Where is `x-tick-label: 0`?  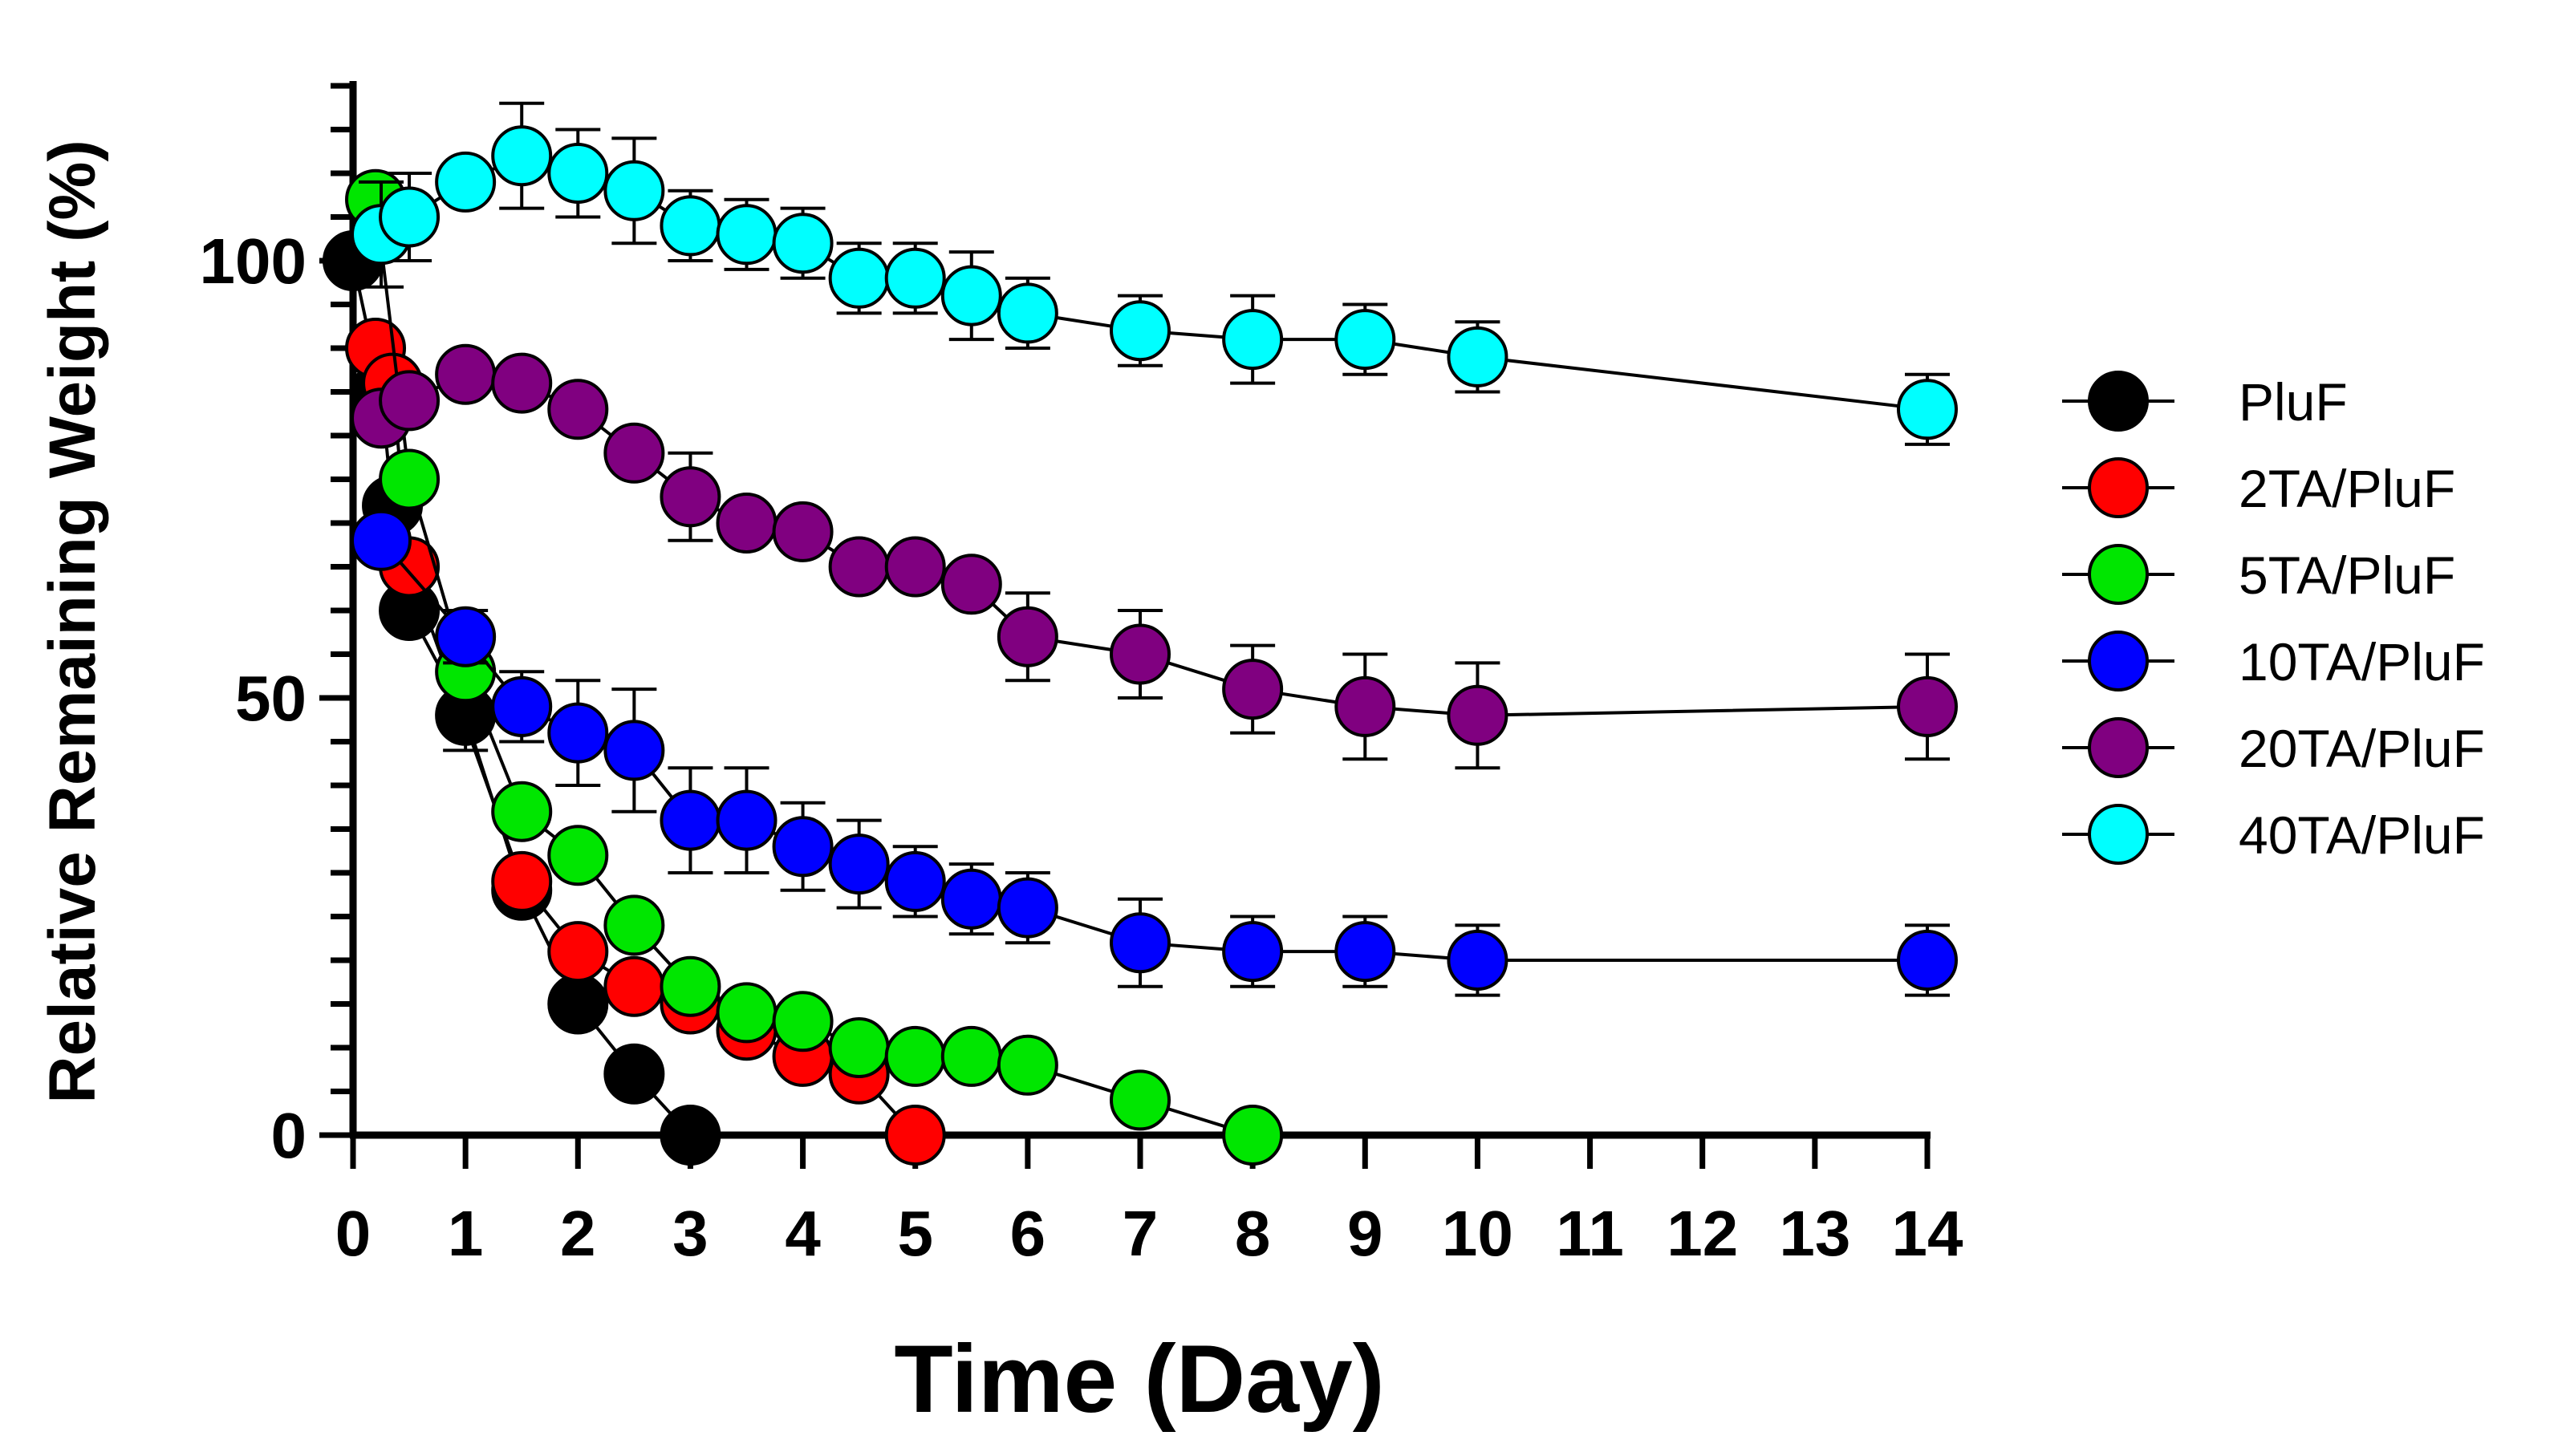
x-tick-label: 0 is located at coordinates (353, 1233).